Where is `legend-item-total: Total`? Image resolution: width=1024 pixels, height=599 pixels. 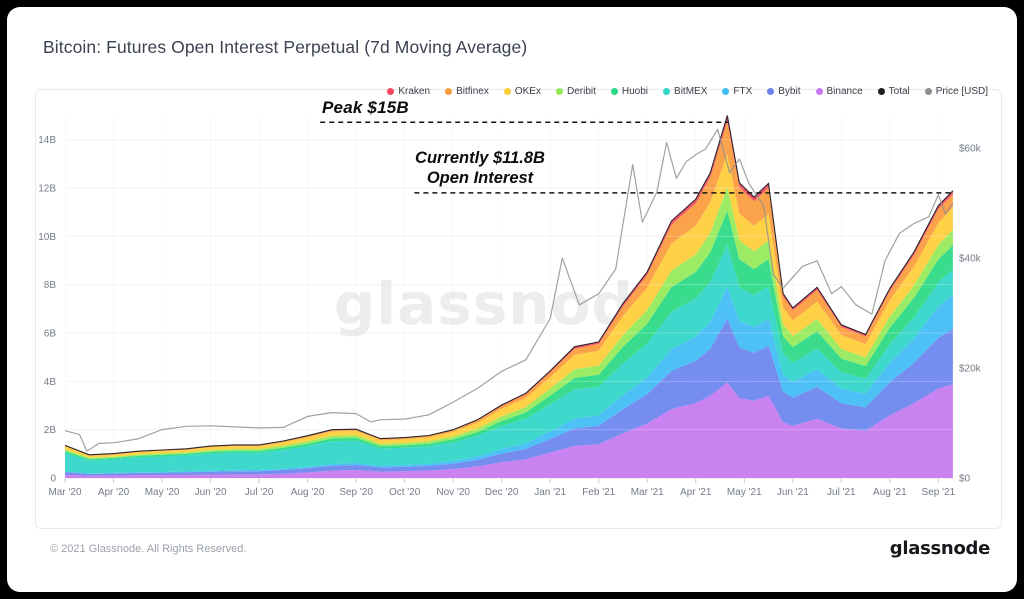 legend-item-total: Total is located at coordinates (893, 91).